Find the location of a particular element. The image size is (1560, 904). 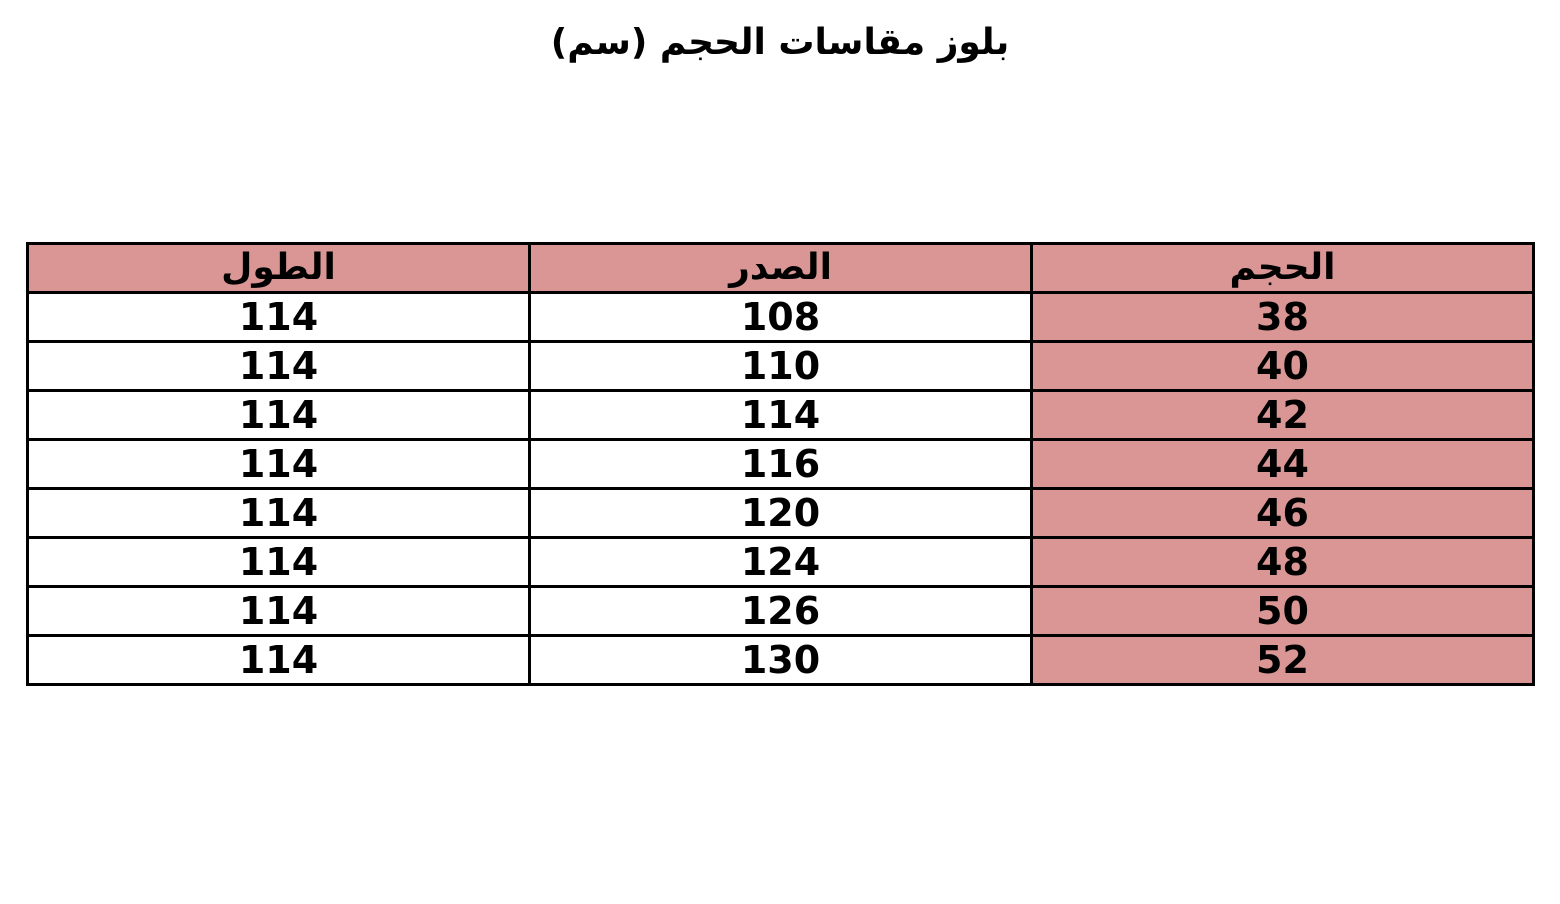

chest-cell: 116 is located at coordinates (780, 464).